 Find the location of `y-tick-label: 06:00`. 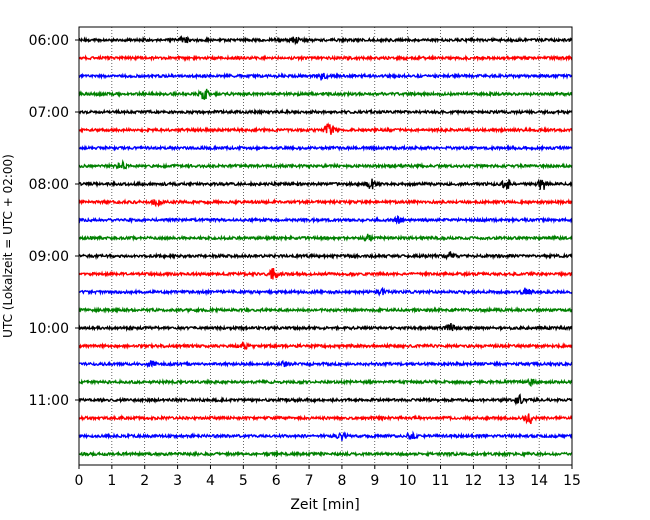

y-tick-label: 06:00 is located at coordinates (49, 41).